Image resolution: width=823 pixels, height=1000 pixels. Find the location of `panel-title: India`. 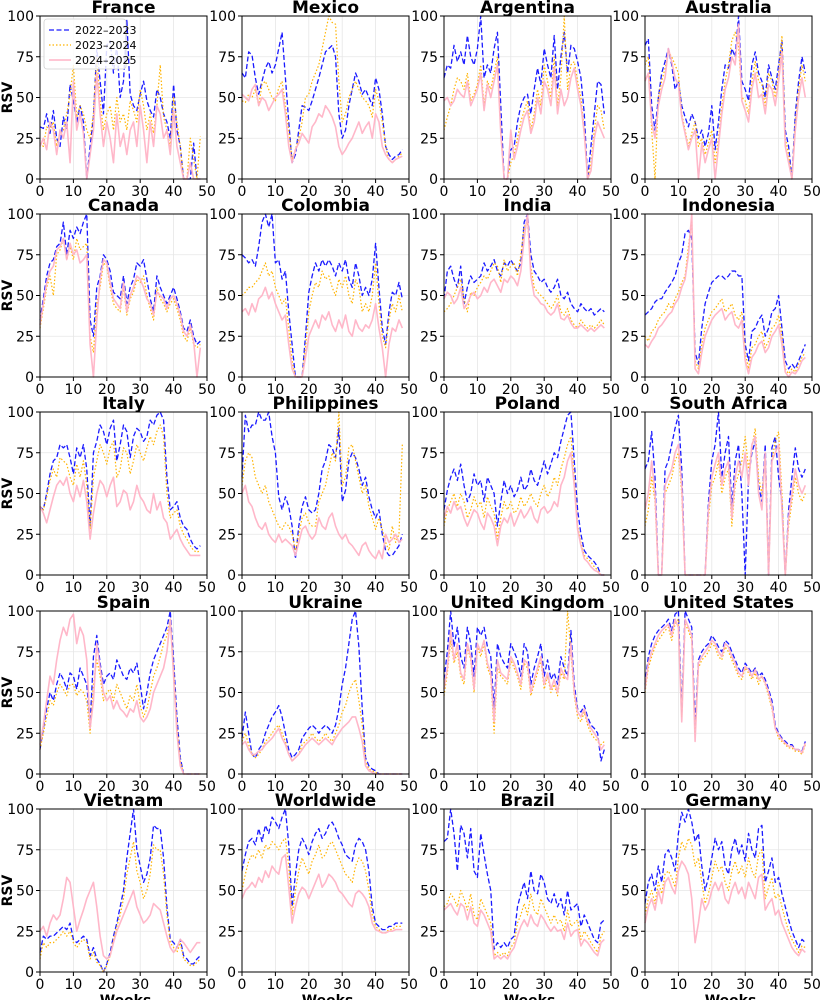

panel-title: India is located at coordinates (528, 206).